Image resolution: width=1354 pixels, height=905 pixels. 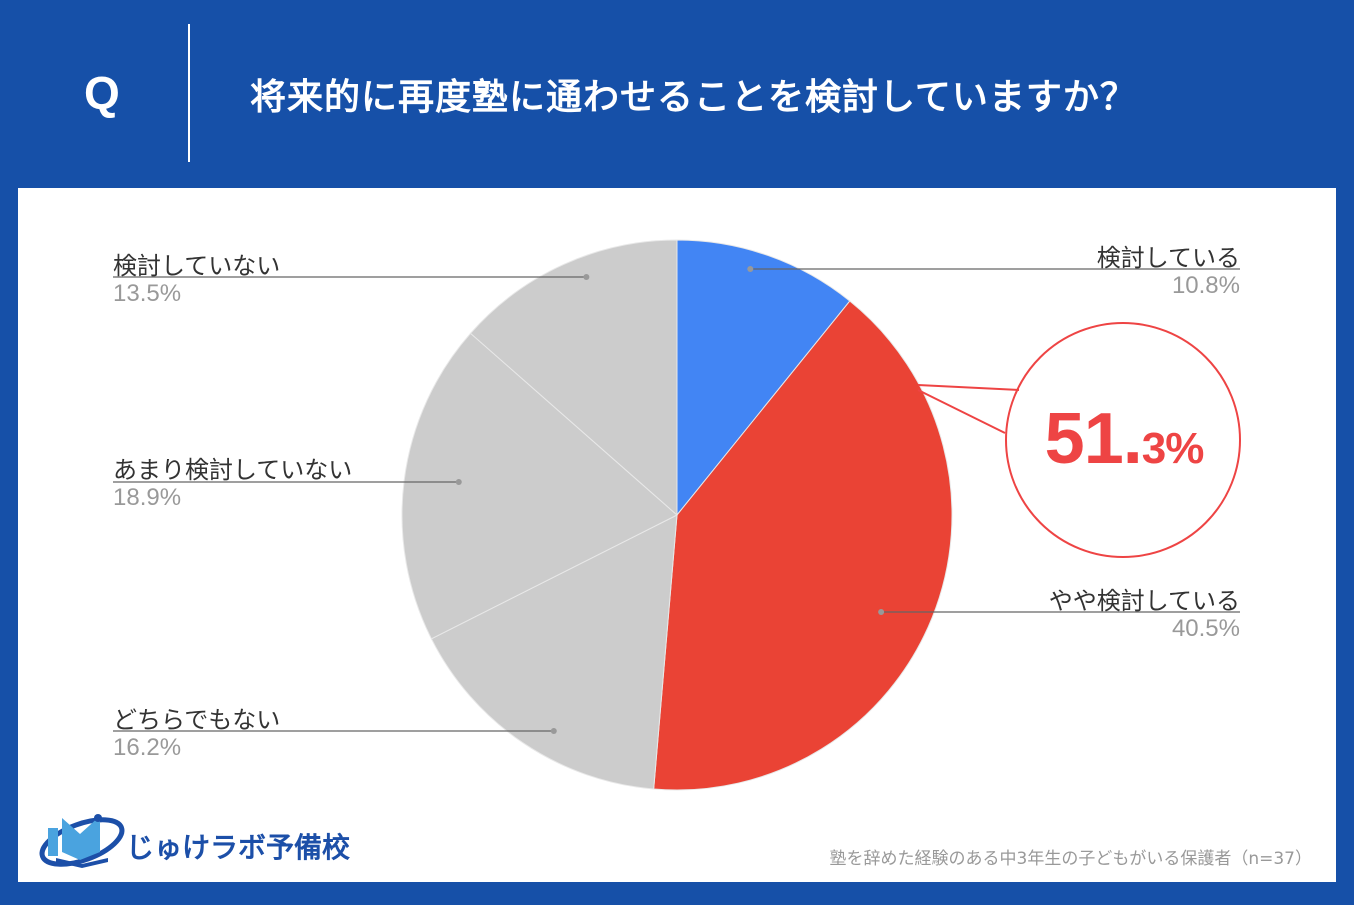 What do you see at coordinates (197, 266) in the screenshot?
I see `label-slice-4: 検討していない` at bounding box center [197, 266].